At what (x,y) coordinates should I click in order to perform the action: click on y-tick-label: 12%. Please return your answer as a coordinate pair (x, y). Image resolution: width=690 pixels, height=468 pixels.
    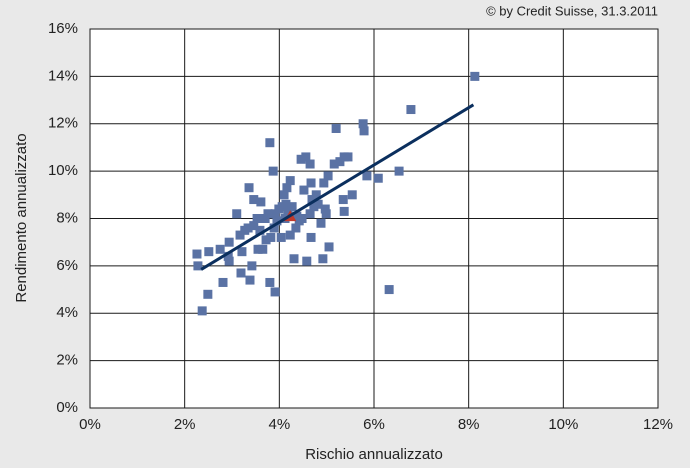
    Looking at the image, I should click on (63, 123).